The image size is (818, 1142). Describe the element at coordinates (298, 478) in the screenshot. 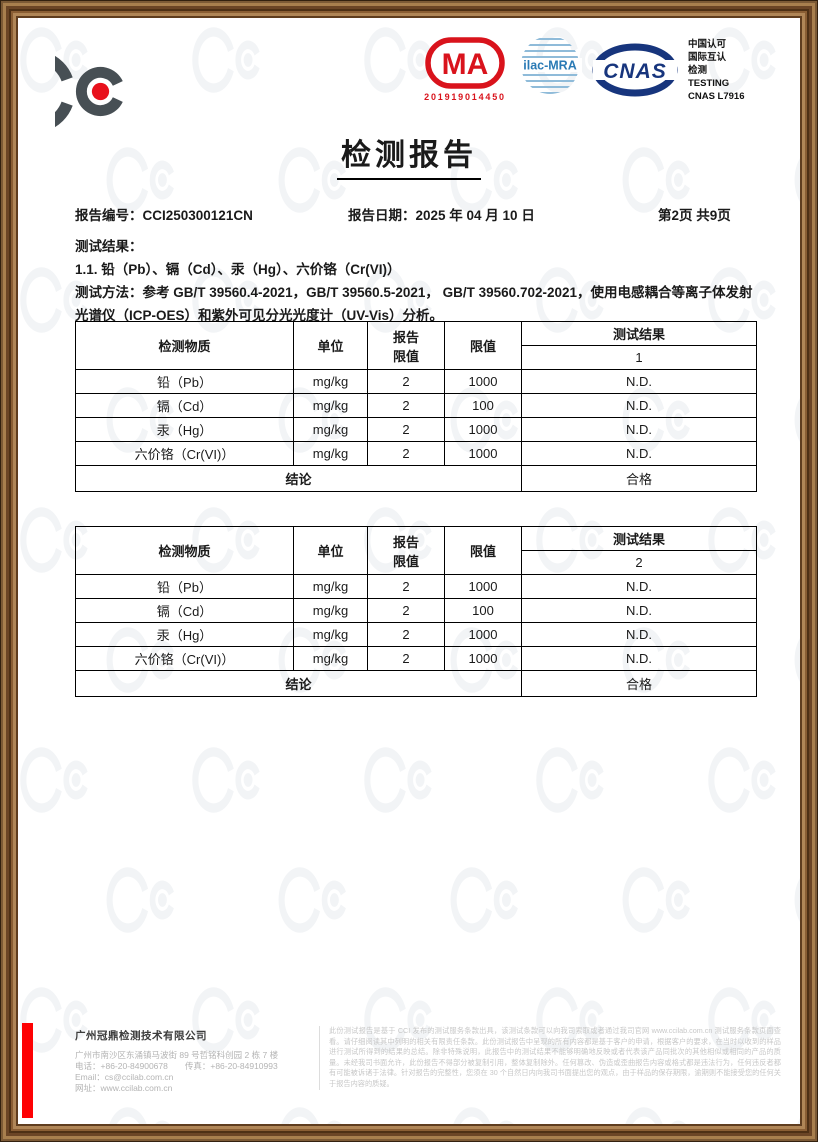

I see `conclusion-label: 结论` at that location.